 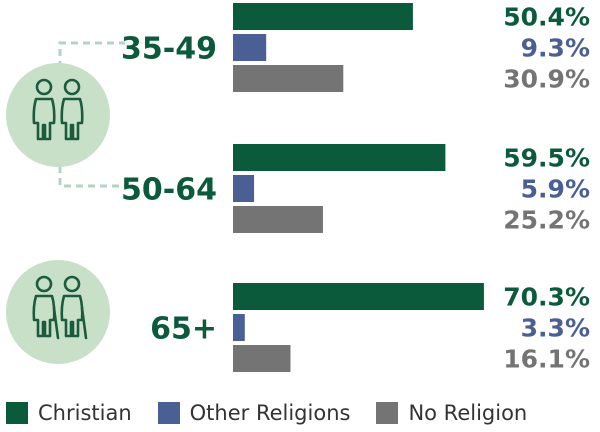 What do you see at coordinates (358, 296) in the screenshot?
I see `bar-65-christian` at bounding box center [358, 296].